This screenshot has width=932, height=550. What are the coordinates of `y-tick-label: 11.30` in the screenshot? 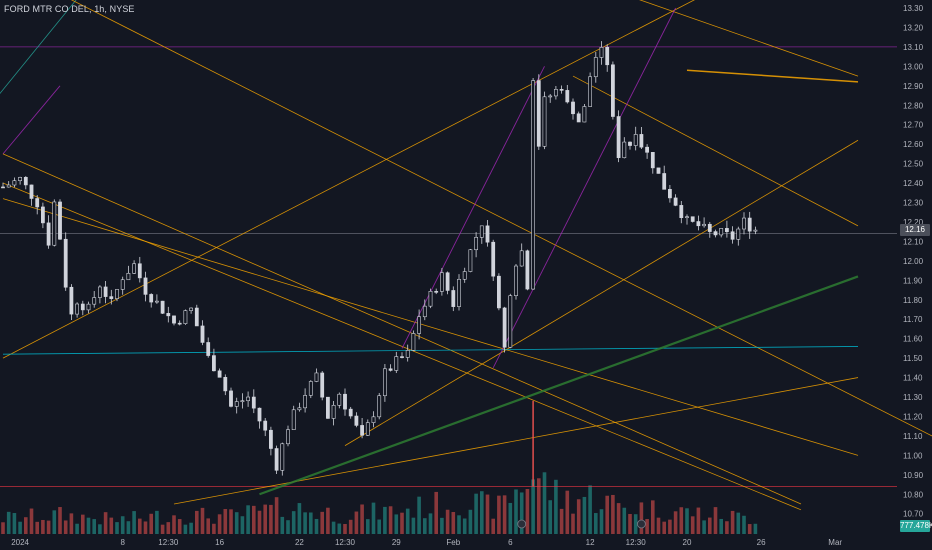 It's located at (913, 397).